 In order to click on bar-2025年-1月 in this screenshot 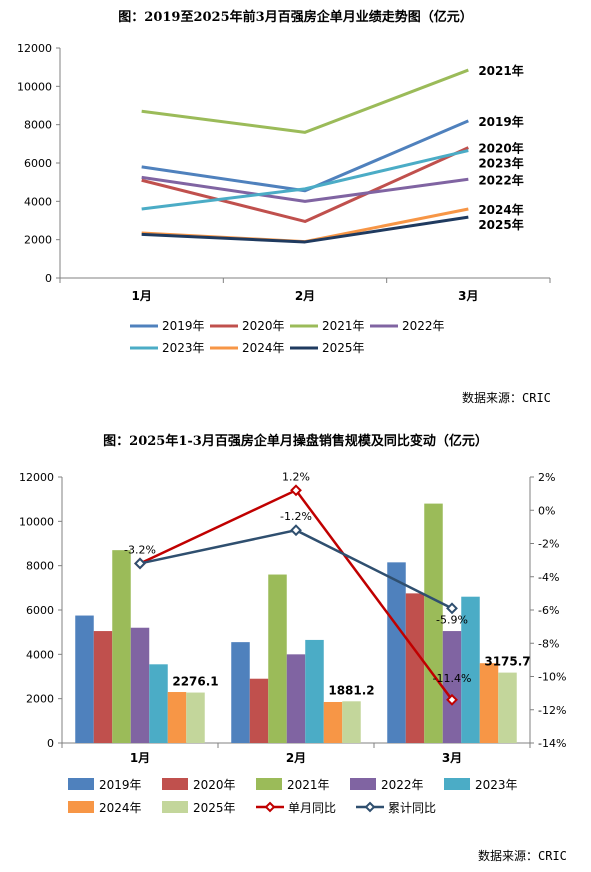, I will do `click(195, 717)`.